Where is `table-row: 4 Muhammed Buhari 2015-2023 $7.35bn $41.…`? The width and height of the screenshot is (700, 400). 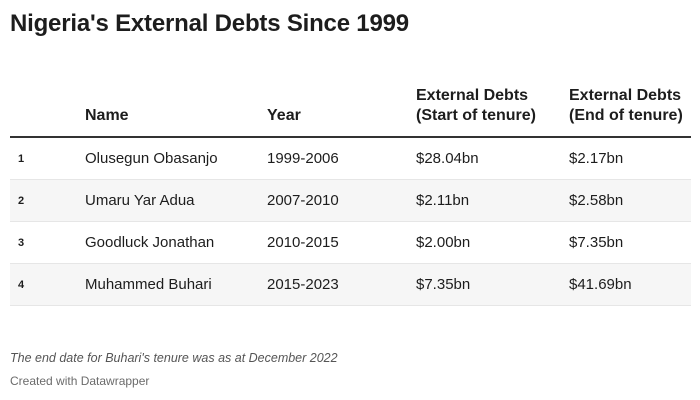
table-row: 4 Muhammed Buhari 2015-2023 $7.35bn $41.… is located at coordinates (350, 284).